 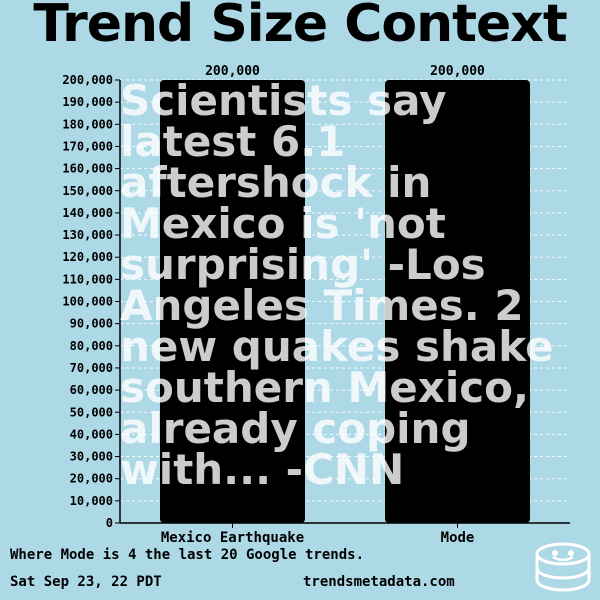 What do you see at coordinates (91, 390) in the screenshot?
I see `y-tick-label: 60,000` at bounding box center [91, 390].